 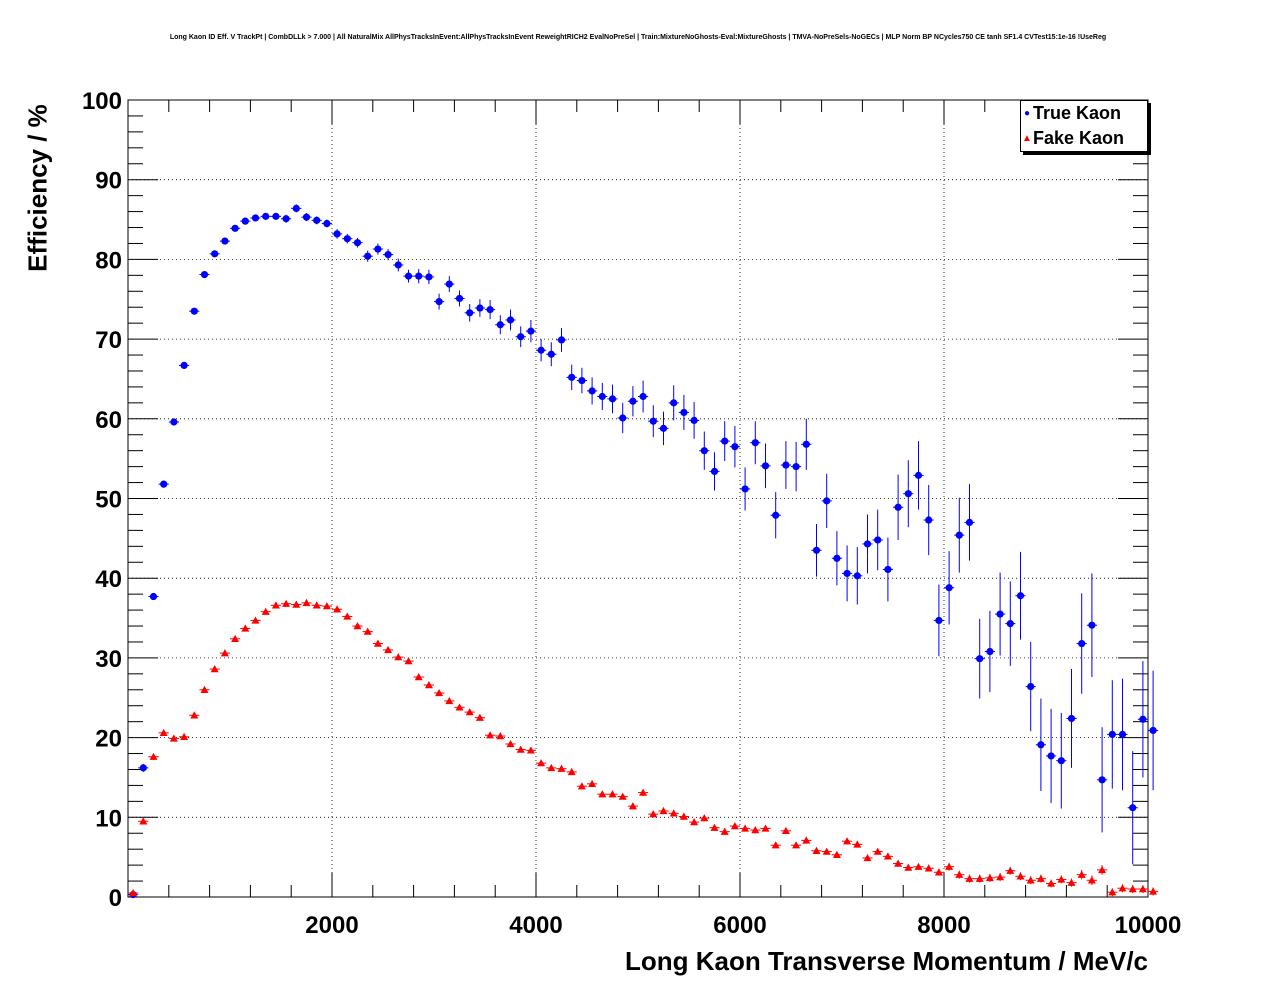 I want to click on y-tick-label: 20, so click(x=108, y=739).